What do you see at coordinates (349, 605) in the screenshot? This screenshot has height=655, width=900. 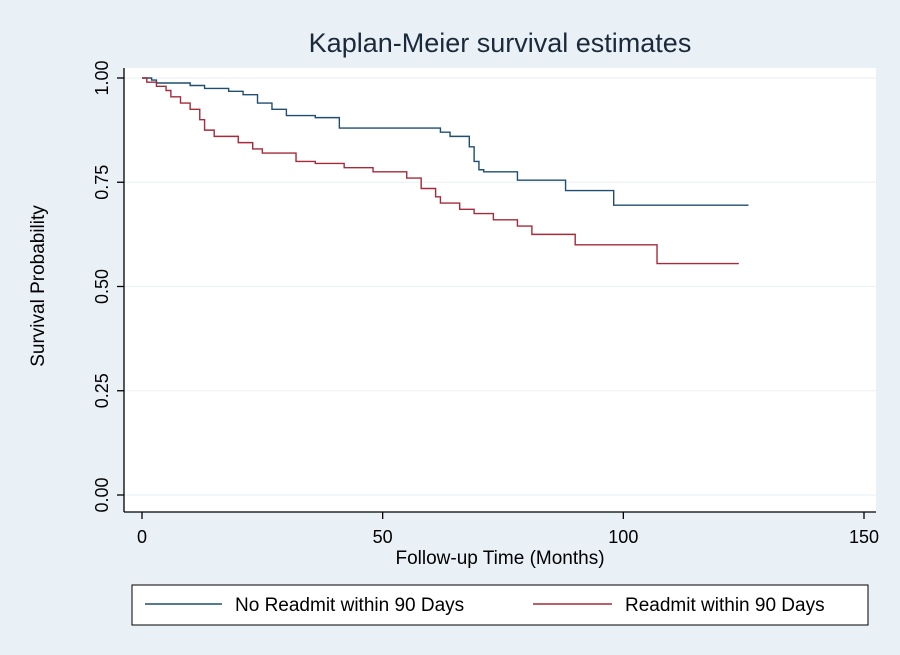 I see `legend-label: No Readmit within 90 Days` at bounding box center [349, 605].